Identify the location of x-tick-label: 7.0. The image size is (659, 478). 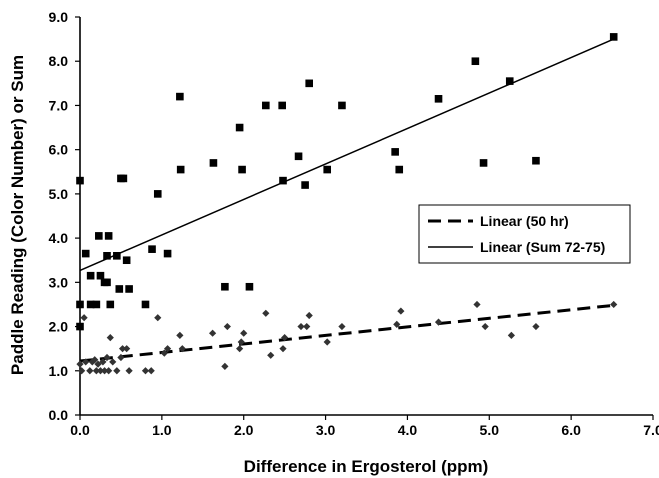
(651, 430).